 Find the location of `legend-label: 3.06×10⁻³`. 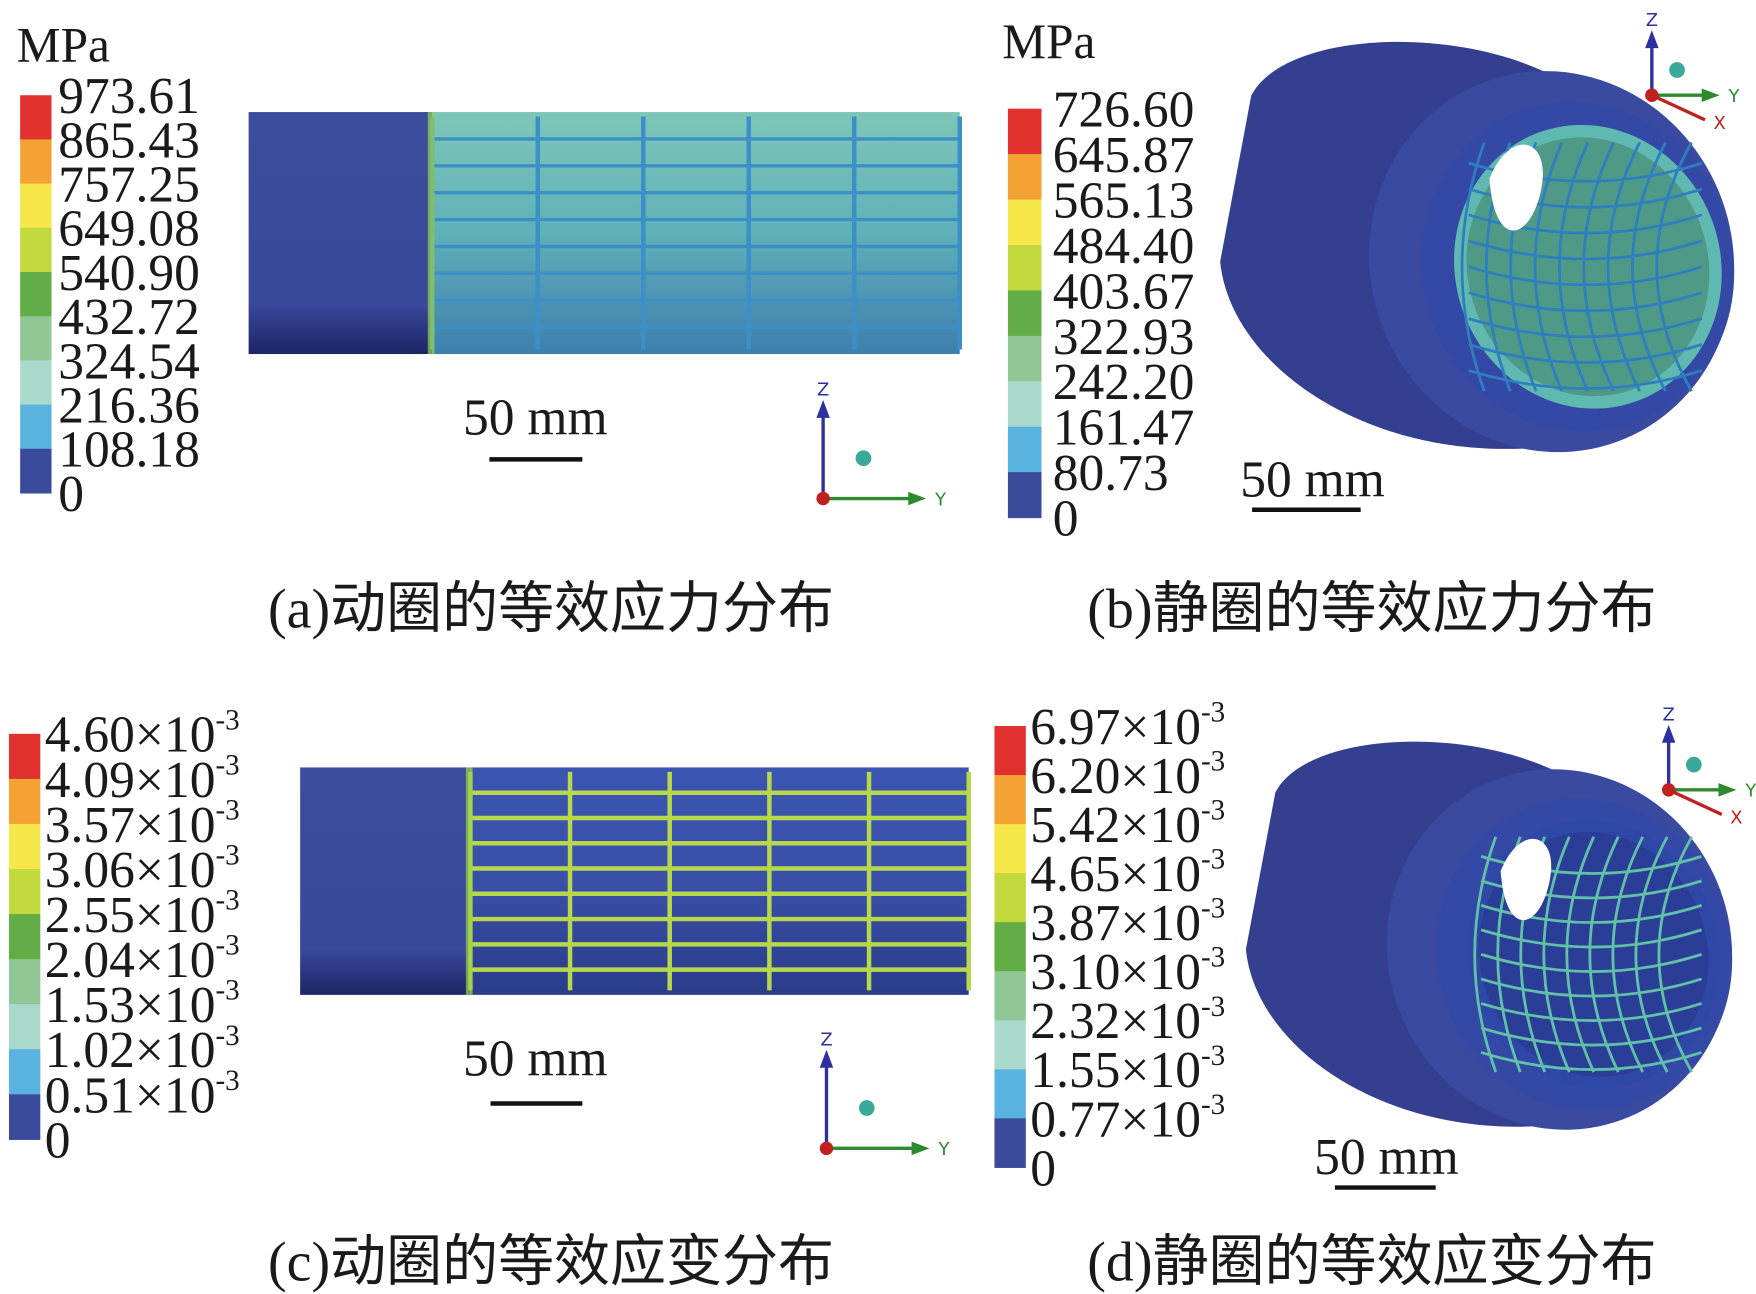

legend-label: 3.06×10⁻³ is located at coordinates (142, 869).